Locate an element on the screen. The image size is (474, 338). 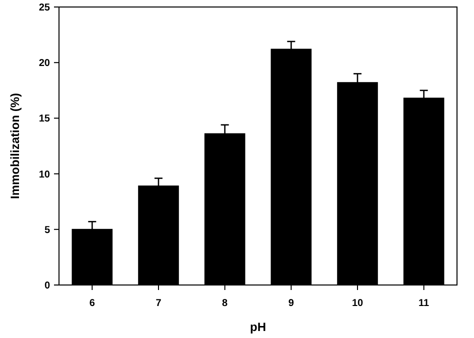
x-tick-label: 6 is located at coordinates (92, 303).